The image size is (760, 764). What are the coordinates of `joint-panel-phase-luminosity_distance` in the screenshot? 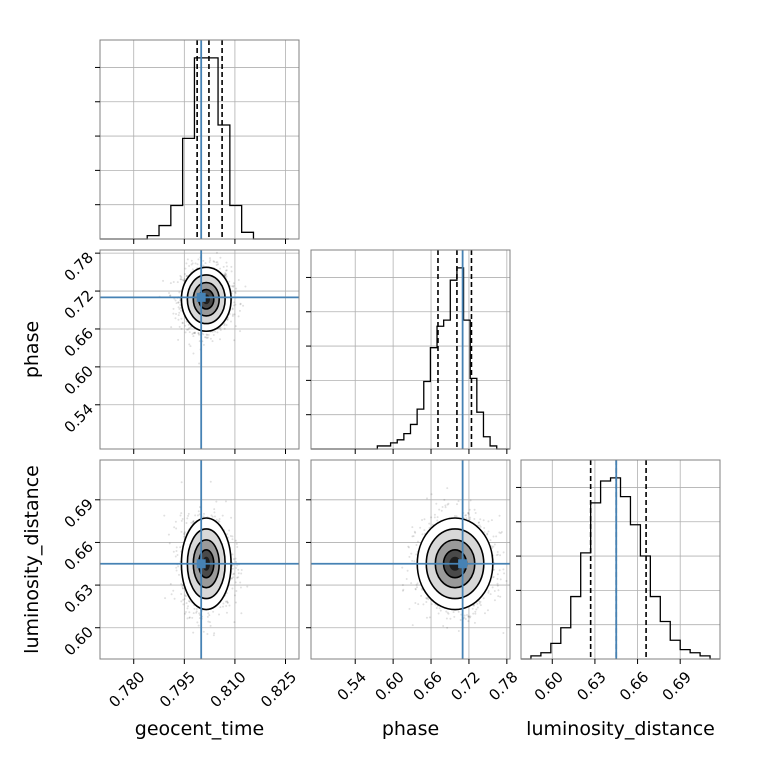 It's located at (424, 559).